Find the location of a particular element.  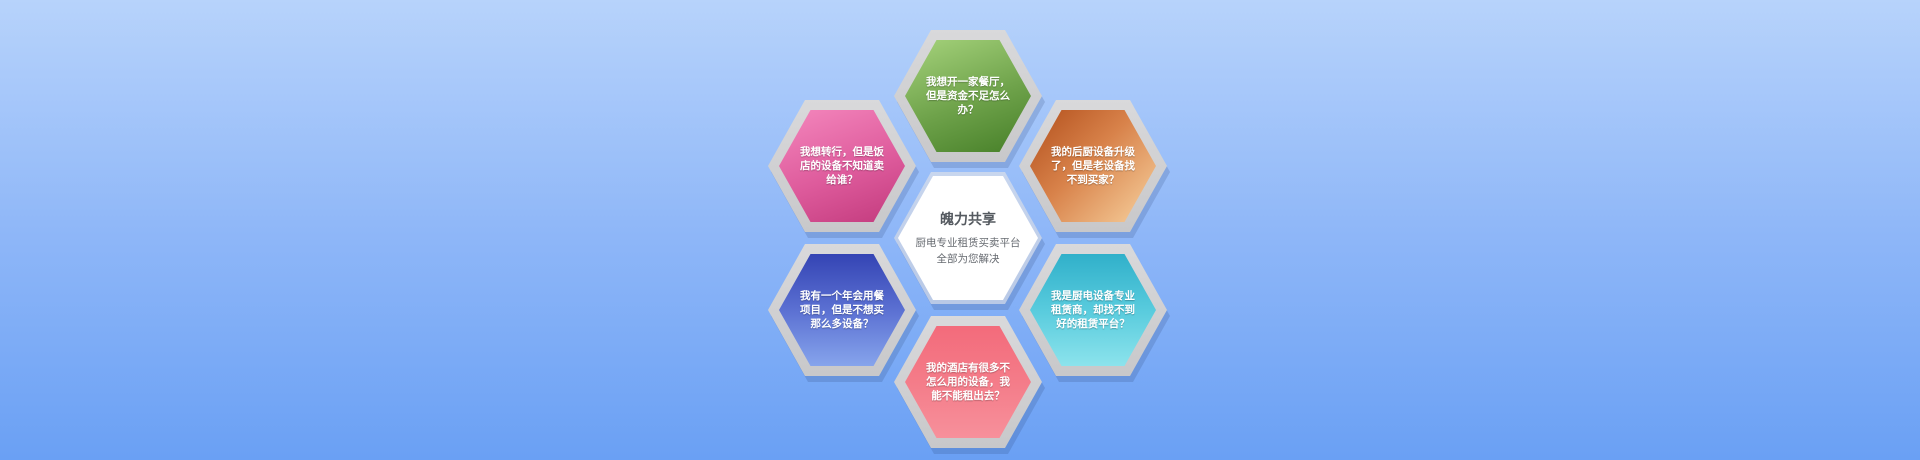

hexagon-upper-right-fill: 我的后厨设备升级了，但是老设备找不到买家？ is located at coordinates (1093, 166).